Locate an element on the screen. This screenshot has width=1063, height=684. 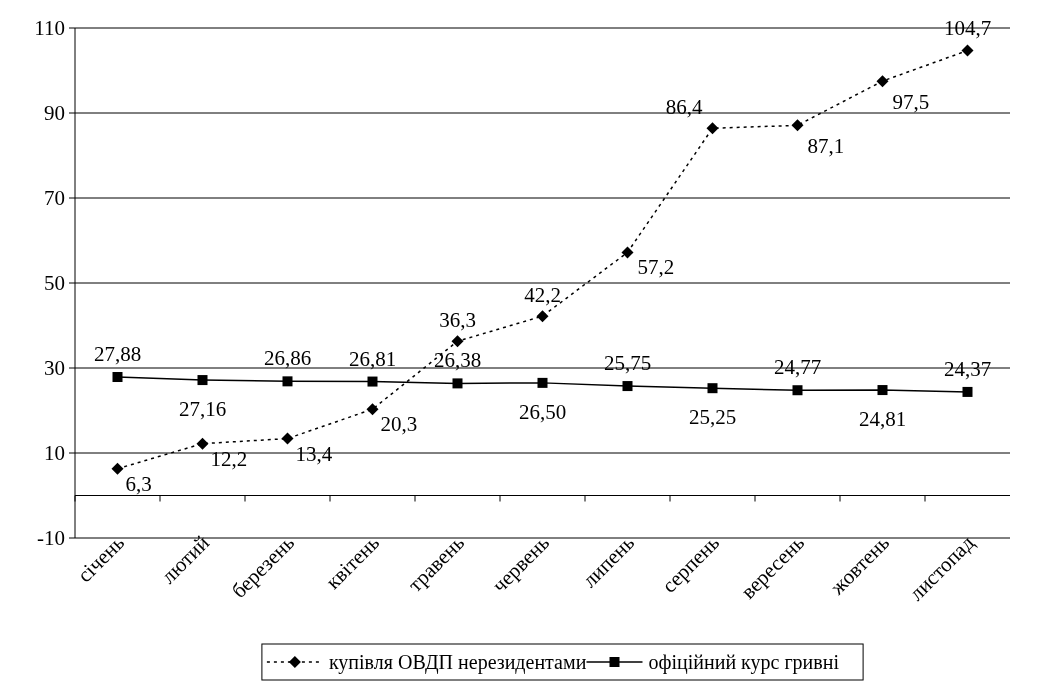
data-label: 87,1 is located at coordinates (826, 146).